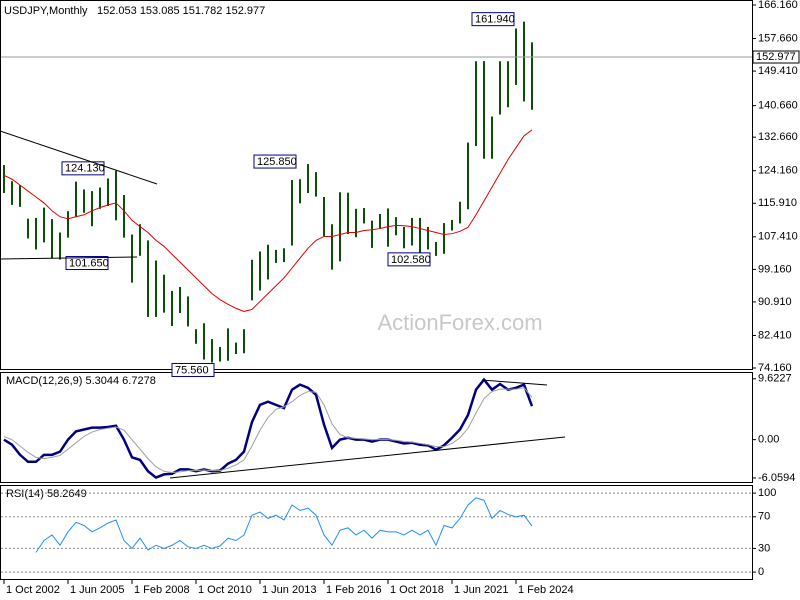 The height and width of the screenshot is (600, 800). Describe the element at coordinates (778, 137) in the screenshot. I see `y-tick-label: 132.660` at that location.